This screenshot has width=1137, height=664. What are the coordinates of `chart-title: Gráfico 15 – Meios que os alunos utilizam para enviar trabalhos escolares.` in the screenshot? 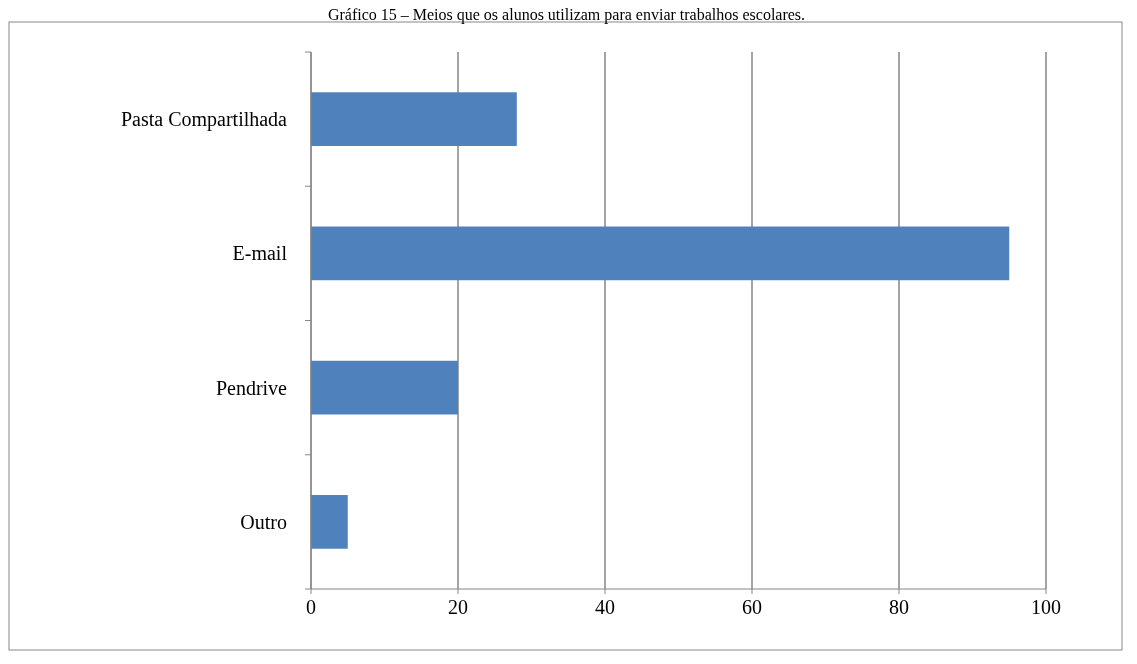 It's located at (566, 15).